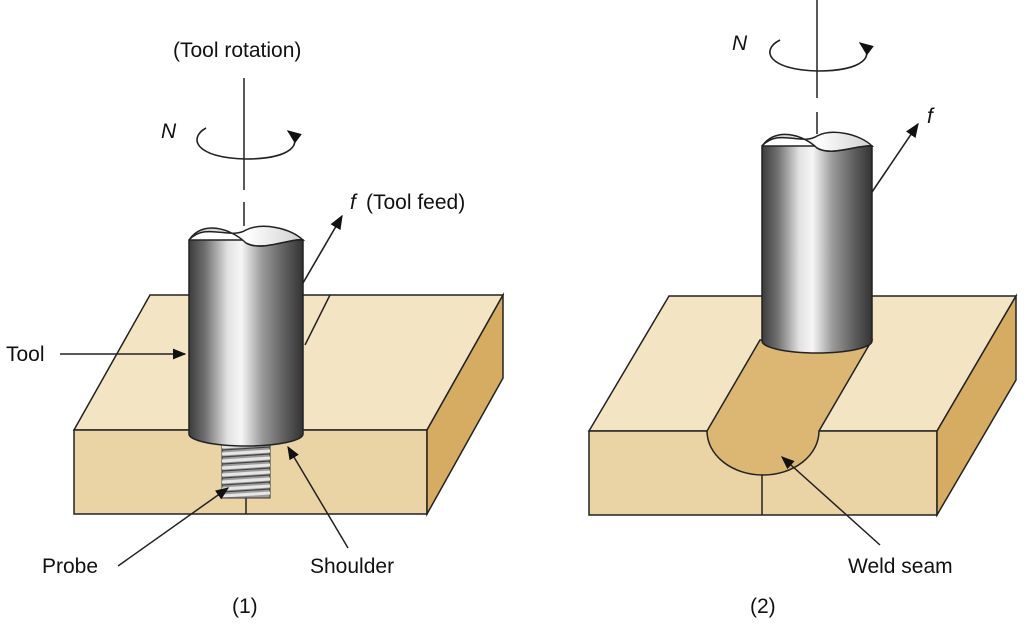  Describe the element at coordinates (318, 497) in the screenshot. I see `shoulder-leader` at that location.